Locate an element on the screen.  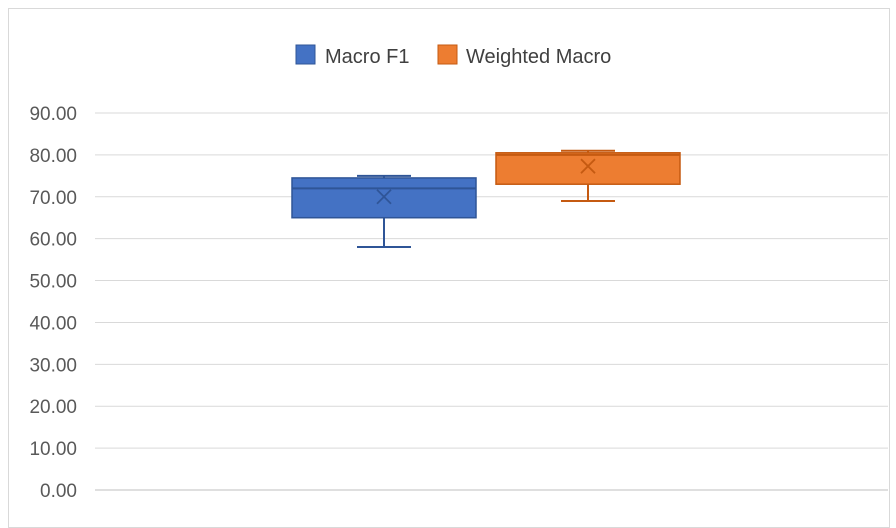
legend-label: Weighted Macro is located at coordinates (538, 57).